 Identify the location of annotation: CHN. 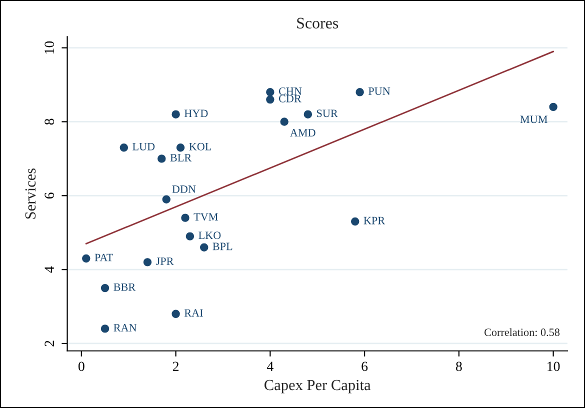
(290, 91).